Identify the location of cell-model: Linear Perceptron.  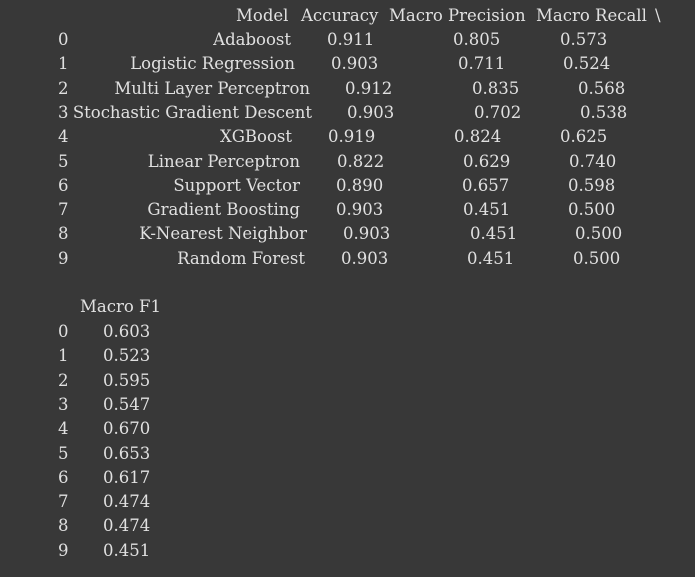
(223, 161).